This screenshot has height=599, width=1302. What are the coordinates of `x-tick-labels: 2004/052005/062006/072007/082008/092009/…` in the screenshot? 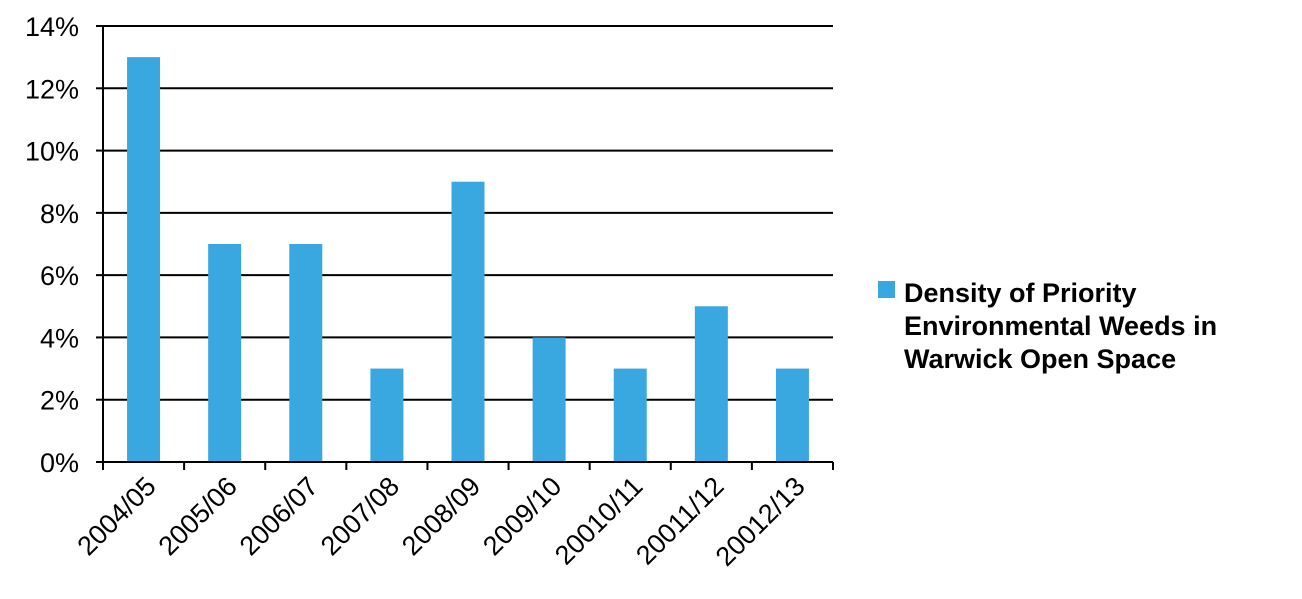 It's located at (441, 521).